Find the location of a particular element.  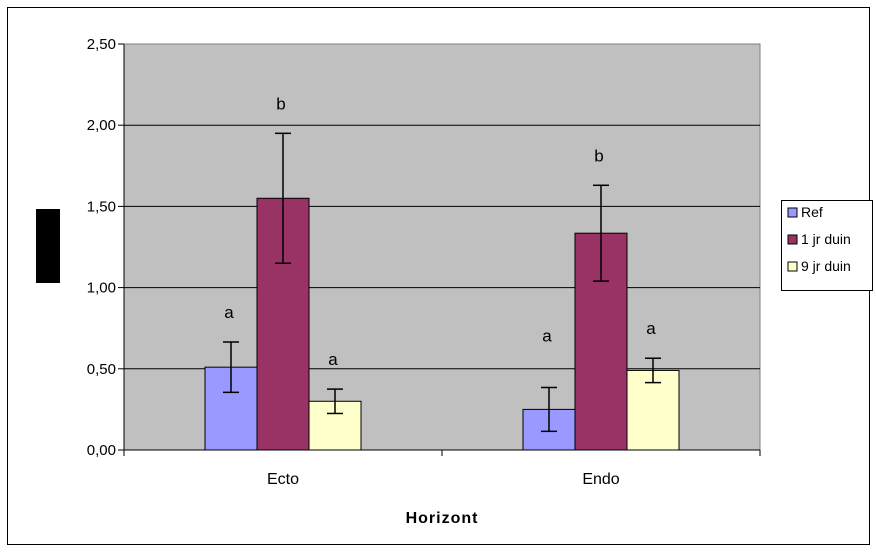

legend: Ref 1 jr duin 9 jr duin is located at coordinates (827, 245).